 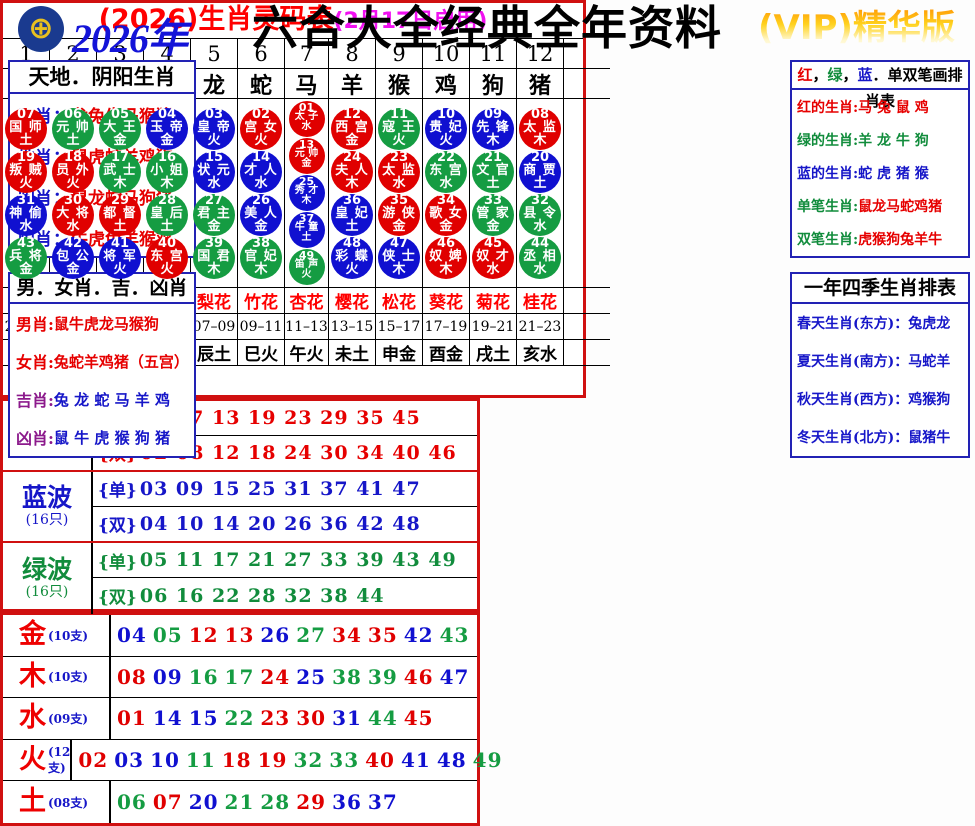 I want to click on ball-role: 君 主, so click(x=214, y=213).